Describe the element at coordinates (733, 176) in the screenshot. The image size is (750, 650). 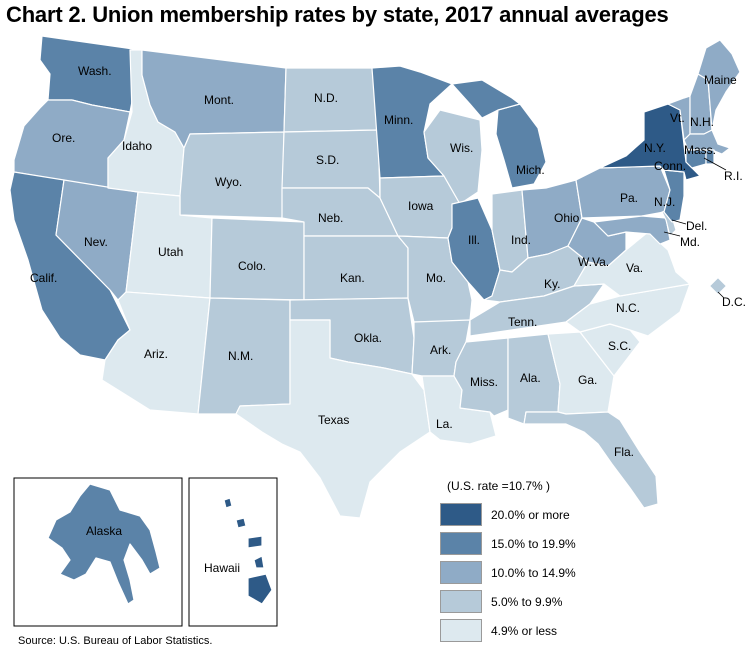
I see `label-ri: R.I.` at that location.